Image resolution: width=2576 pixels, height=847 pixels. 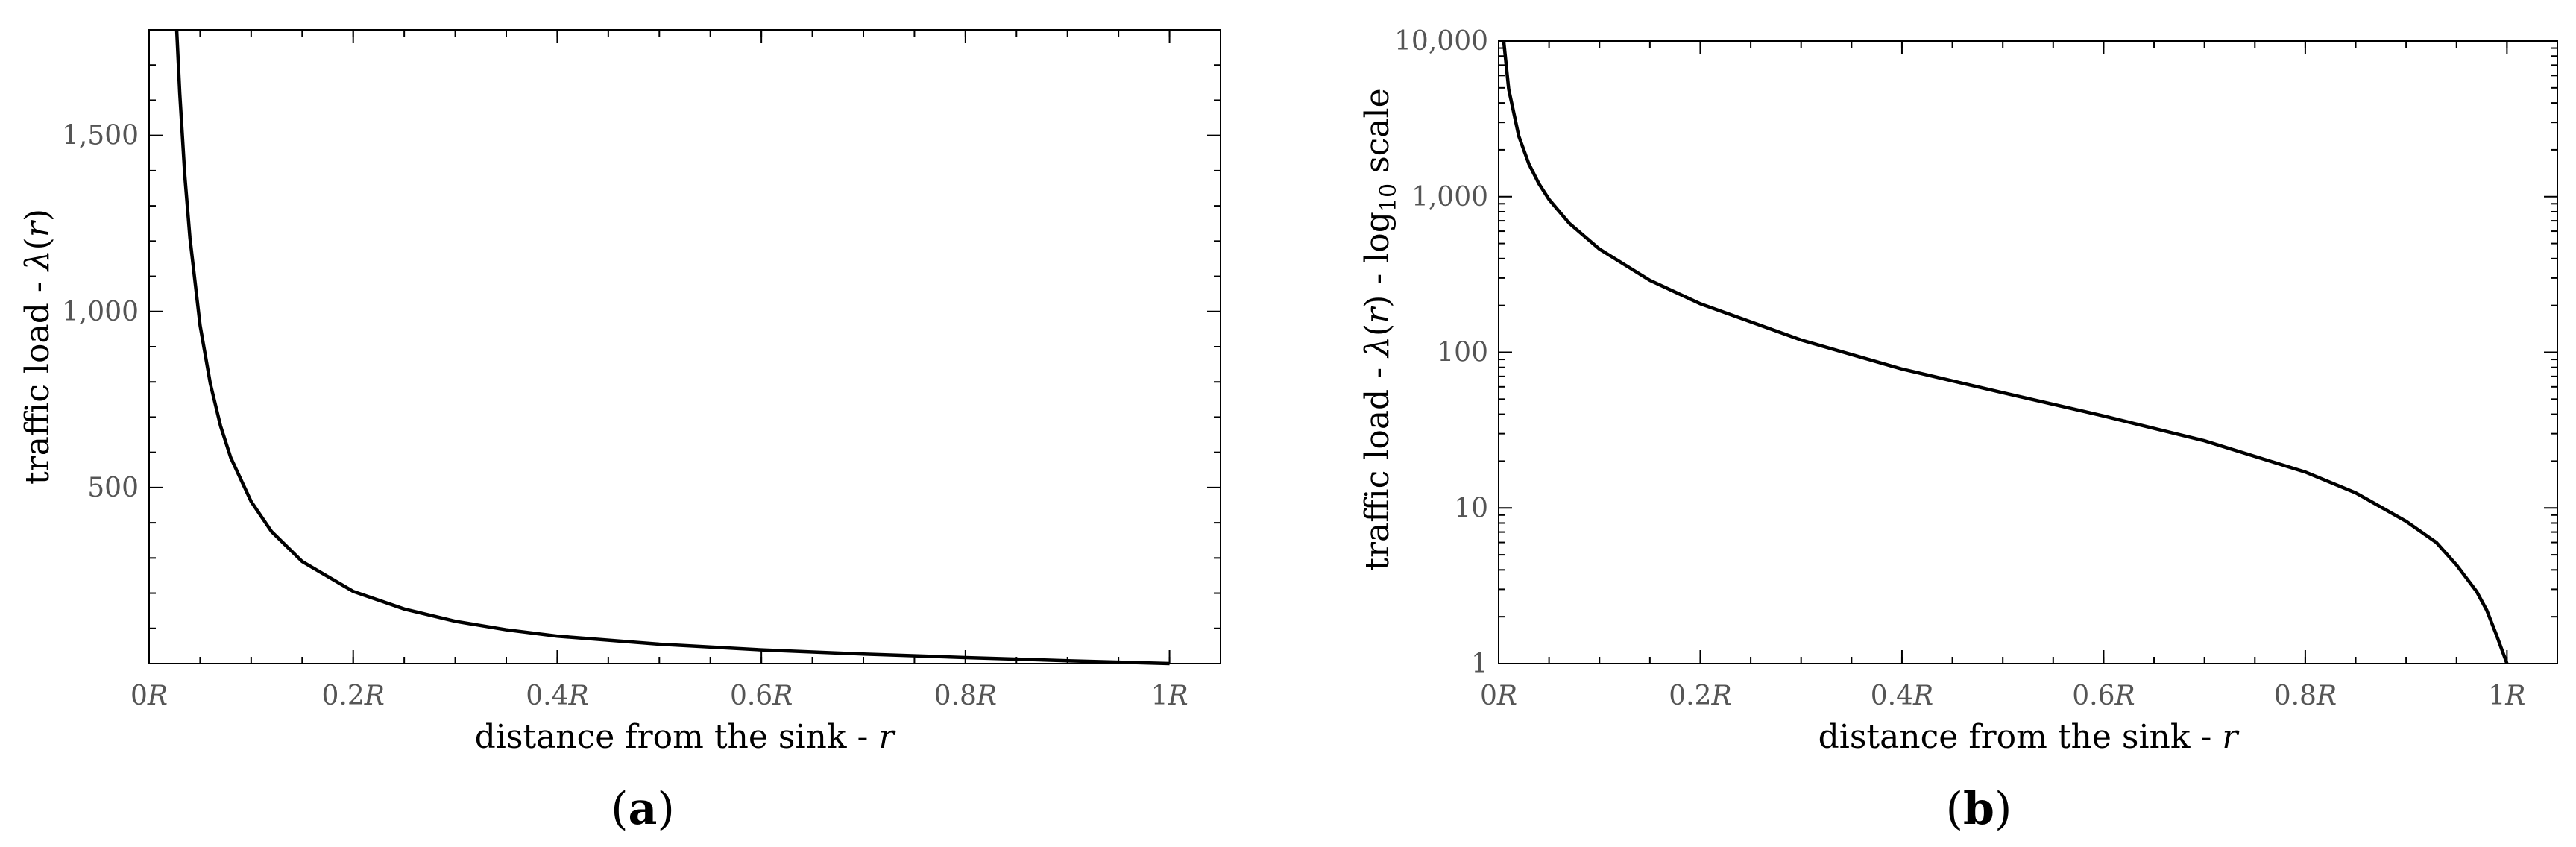 I want to click on x-axis-label-b: distance from the sink - r, so click(x=2029, y=737).